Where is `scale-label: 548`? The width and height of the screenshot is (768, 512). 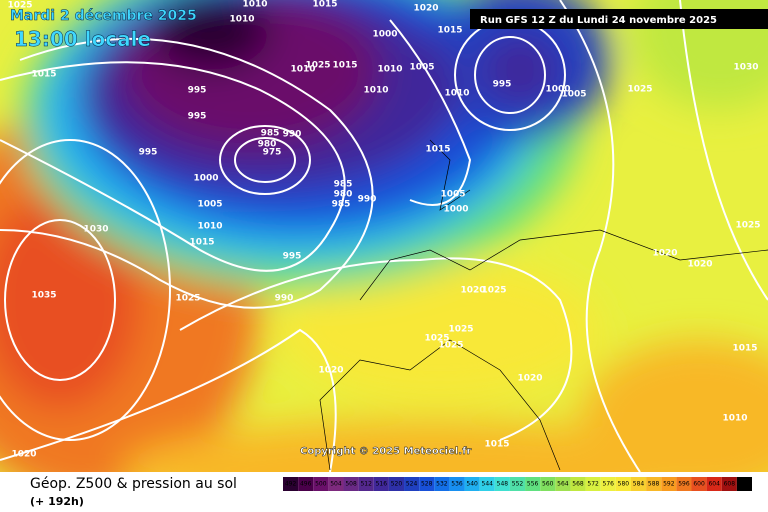 scale-label: 548 is located at coordinates (503, 484).